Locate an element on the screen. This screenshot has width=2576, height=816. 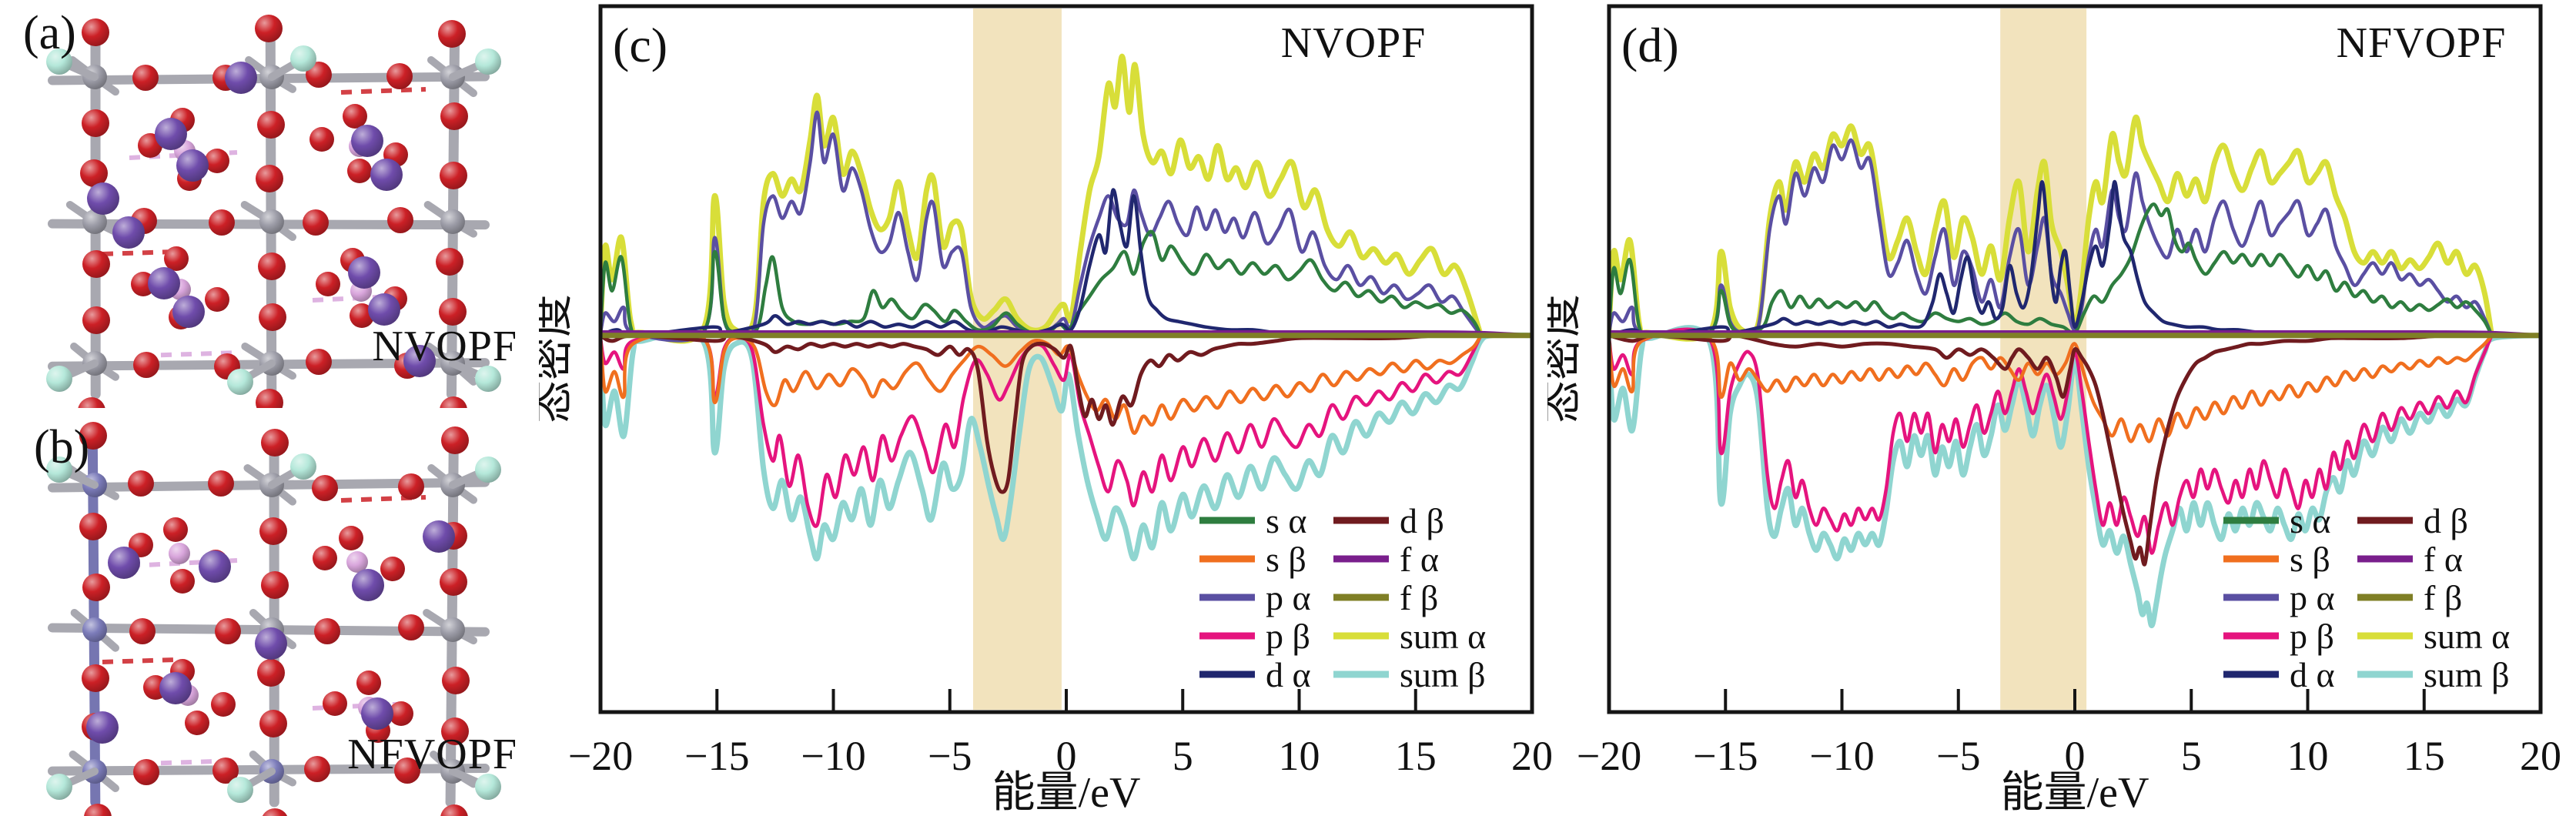
legend-label-sum-alpha: sum α is located at coordinates (1443, 637).